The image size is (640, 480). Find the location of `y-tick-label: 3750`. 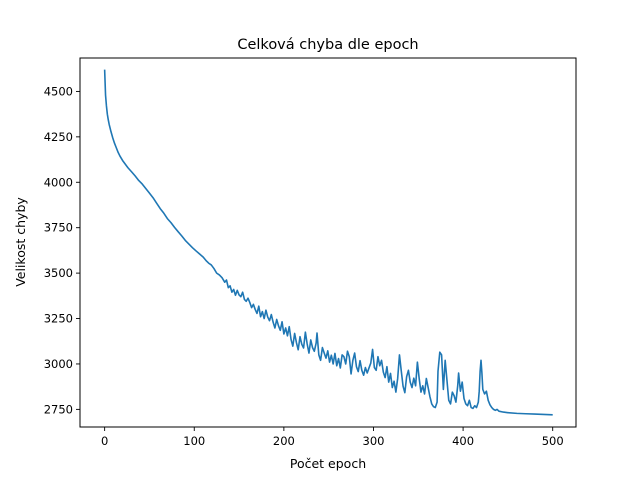

y-tick-label: 3750 is located at coordinates (58, 228).